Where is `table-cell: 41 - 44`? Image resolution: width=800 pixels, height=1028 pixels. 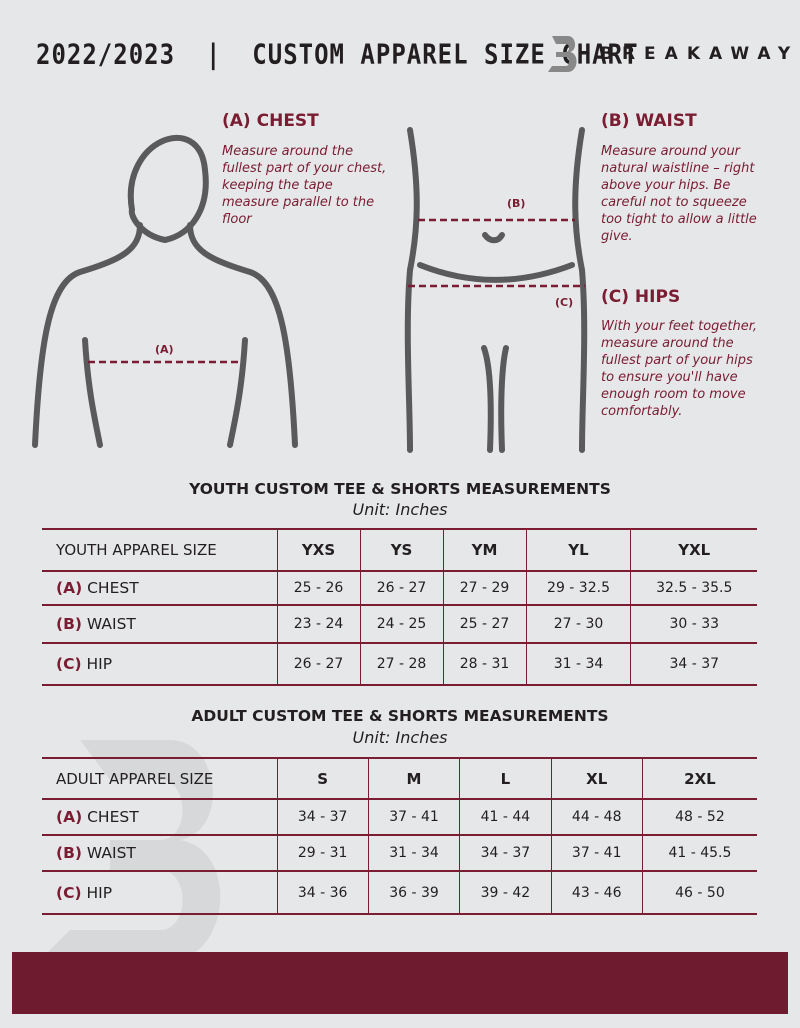
table-cell: 41 - 44 is located at coordinates (505, 817).